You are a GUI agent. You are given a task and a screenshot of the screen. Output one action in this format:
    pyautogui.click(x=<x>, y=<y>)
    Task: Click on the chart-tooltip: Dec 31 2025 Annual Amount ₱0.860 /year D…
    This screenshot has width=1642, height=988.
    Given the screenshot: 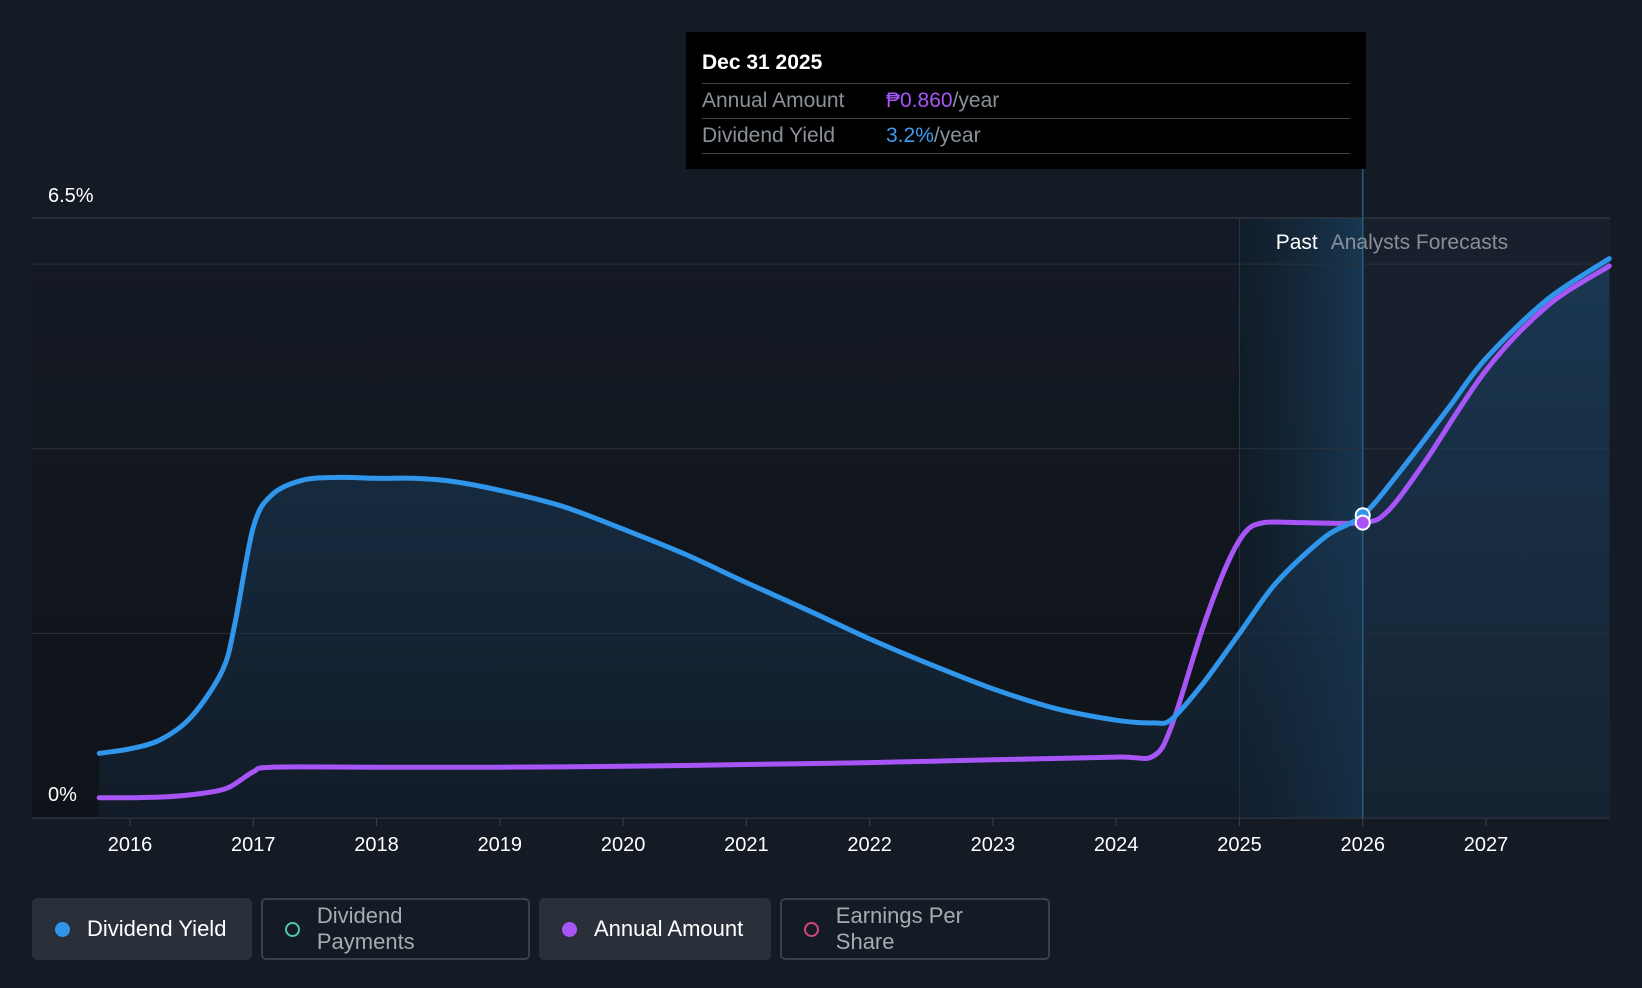 What is the action you would take?
    pyautogui.click(x=1026, y=100)
    